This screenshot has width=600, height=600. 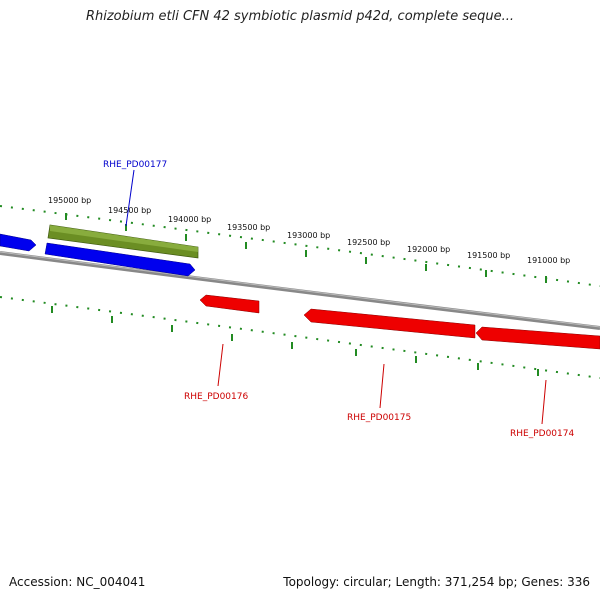 I want to click on ruler-label-194500: 194500 bp, so click(x=129, y=210).